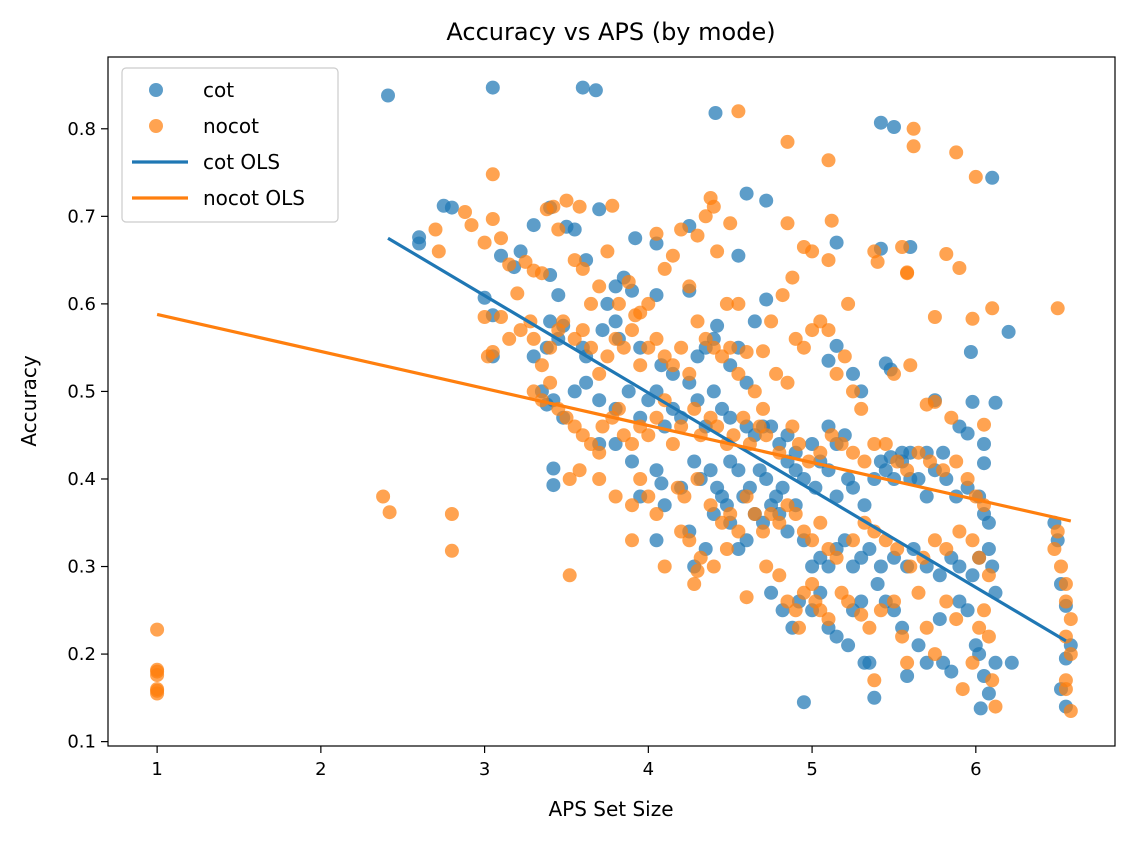  I want to click on y-tick-label: 0.2, so click(81, 654).